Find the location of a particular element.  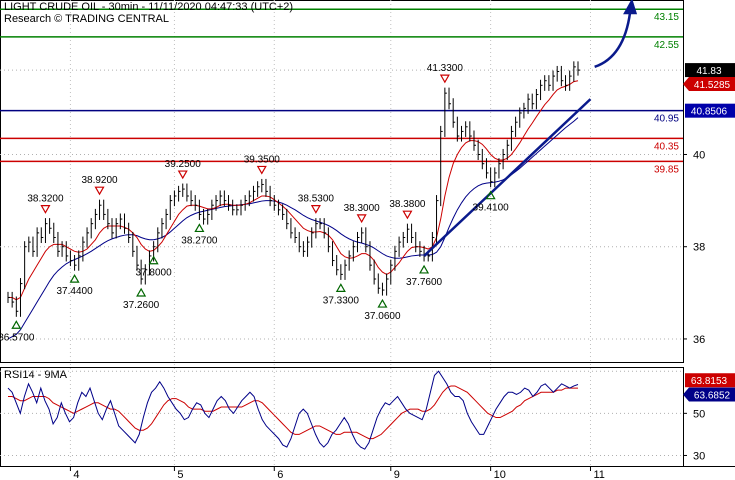

level-label: 40.95 is located at coordinates (666, 119).